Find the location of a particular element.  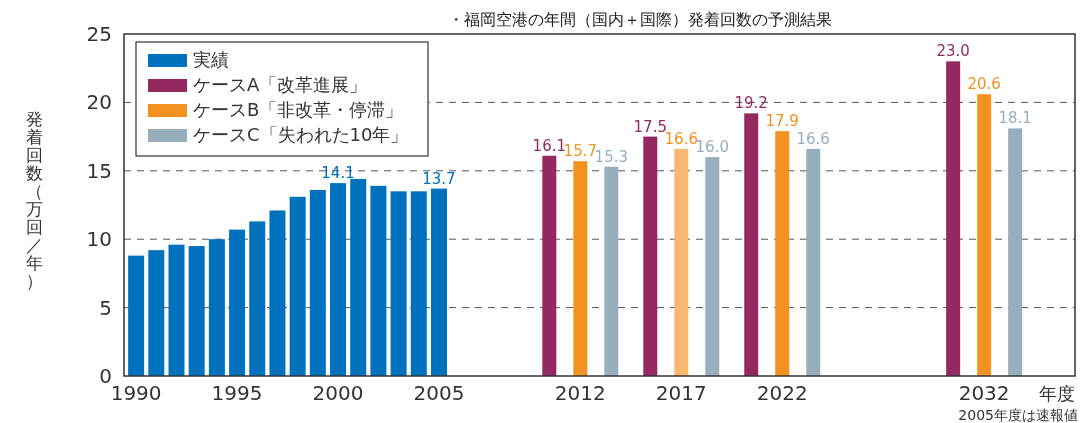

y-tick-label: 15 is located at coordinates (99, 170).